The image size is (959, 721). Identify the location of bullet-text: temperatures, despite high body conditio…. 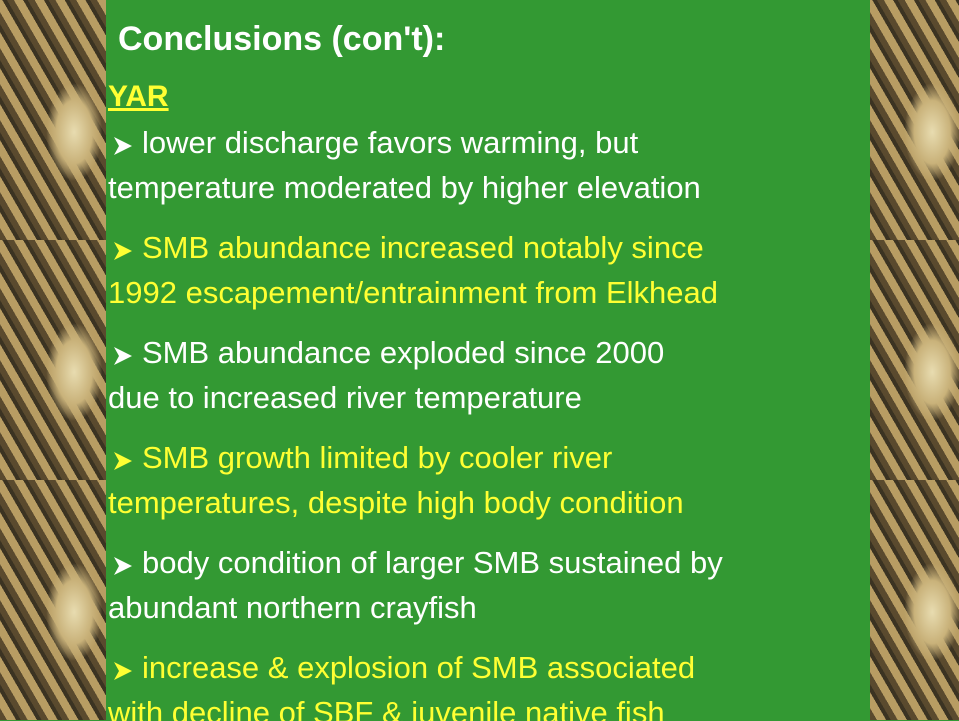
(396, 502).